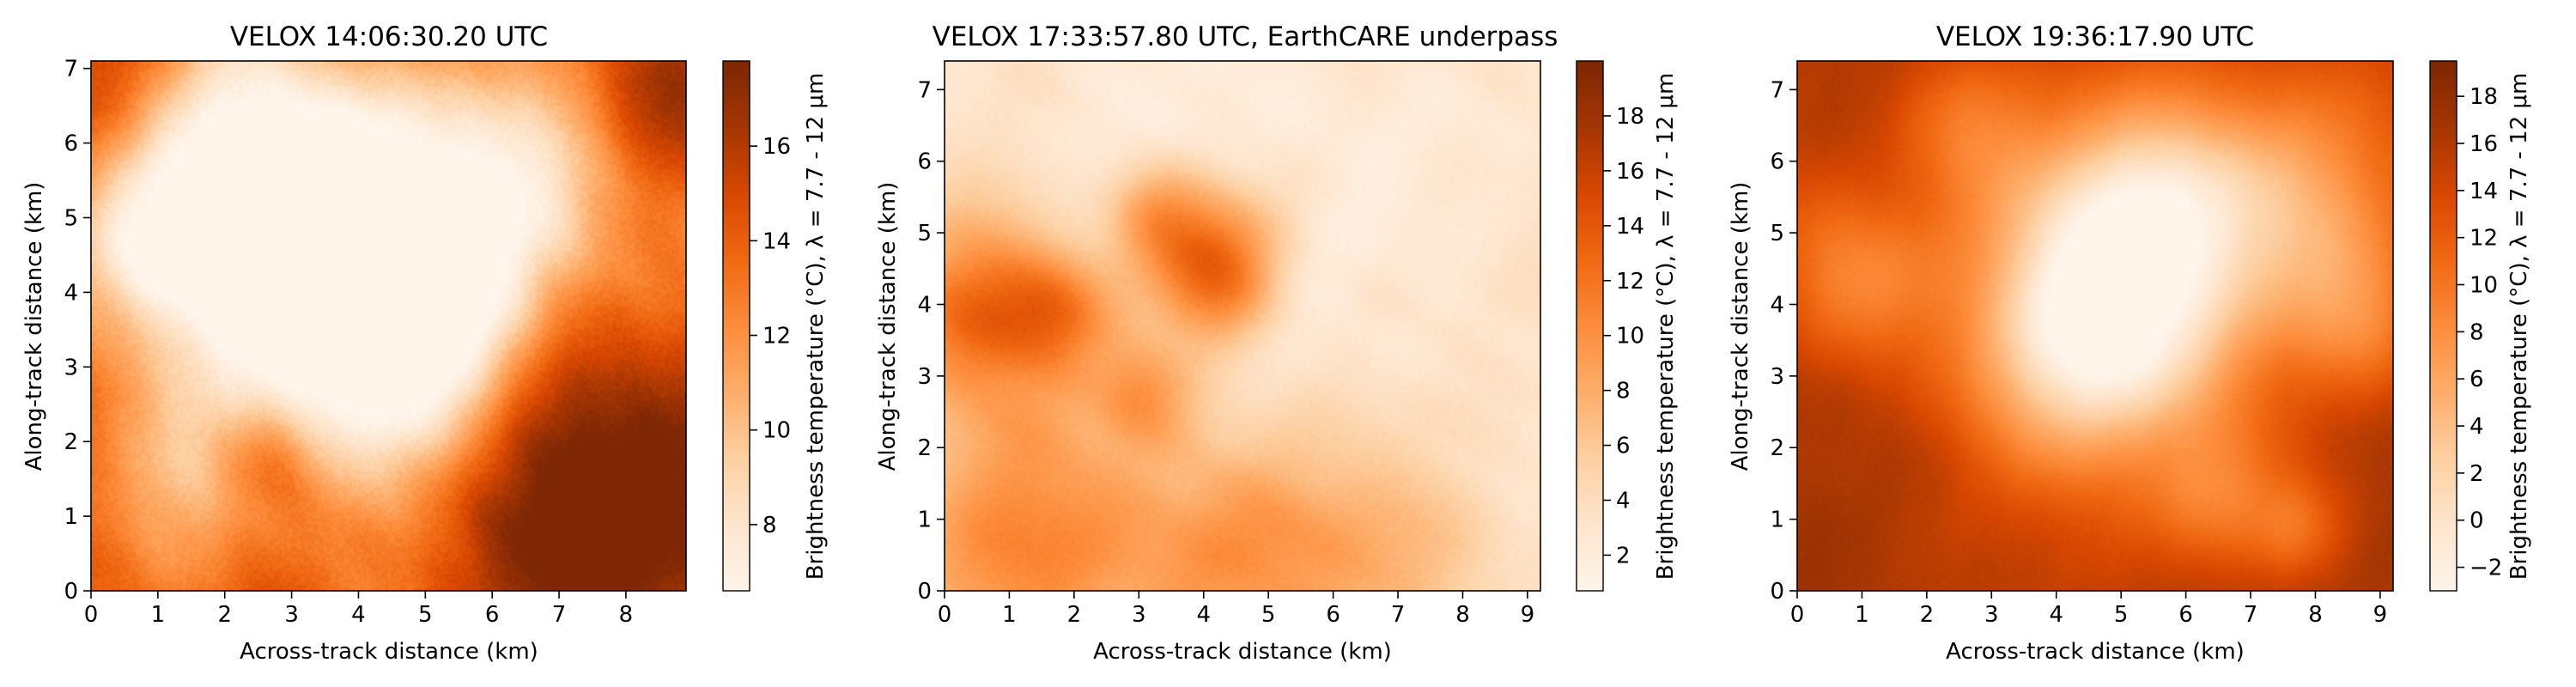 Image resolution: width=2576 pixels, height=687 pixels. What do you see at coordinates (925, 520) in the screenshot?
I see `panel-2-ytick-label: 1` at bounding box center [925, 520].